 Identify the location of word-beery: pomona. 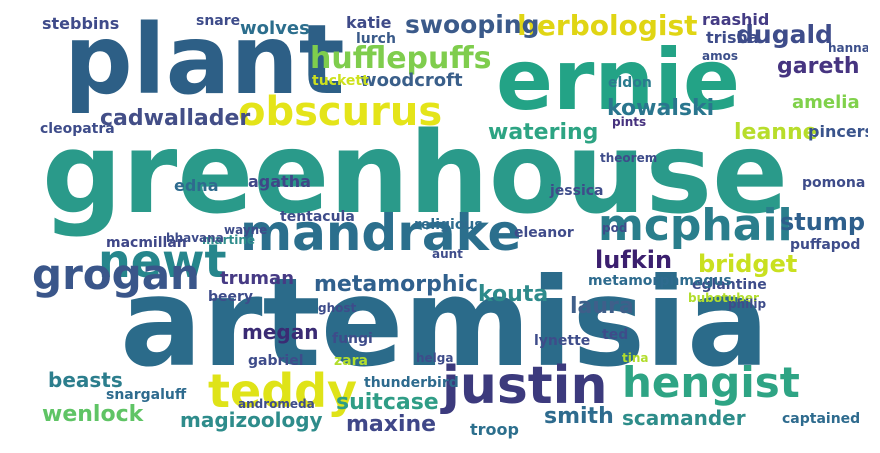
(834, 183).